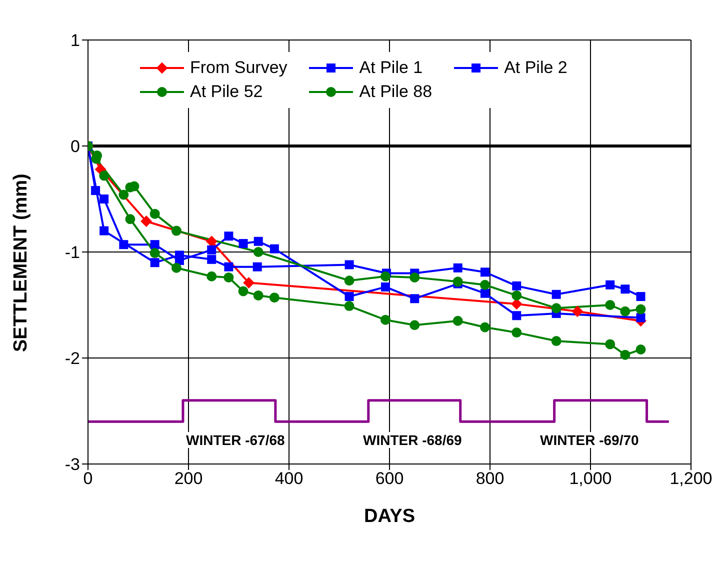 Image resolution: width=712 pixels, height=562 pixels. I want to click on legend-label: At Pile 88, so click(395, 92).